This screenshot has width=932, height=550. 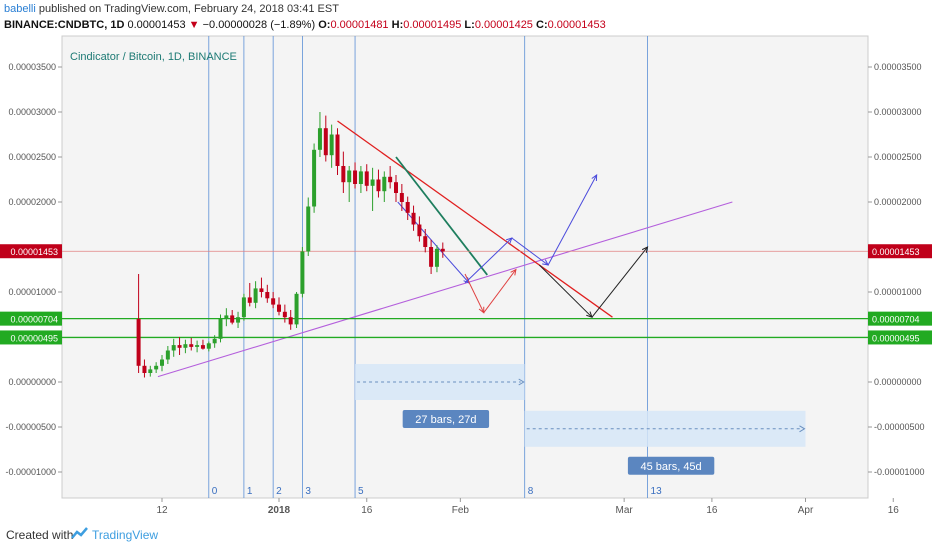 What do you see at coordinates (279, 510) in the screenshot?
I see `x-tick-label: 2018` at bounding box center [279, 510].